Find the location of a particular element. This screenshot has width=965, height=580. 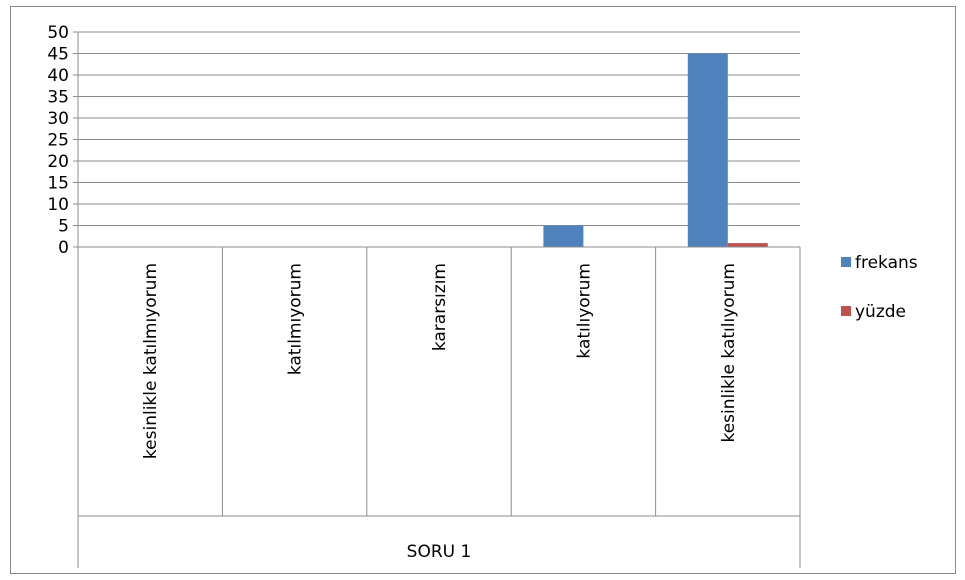

y-tick-label-0: 0 is located at coordinates (63, 248).